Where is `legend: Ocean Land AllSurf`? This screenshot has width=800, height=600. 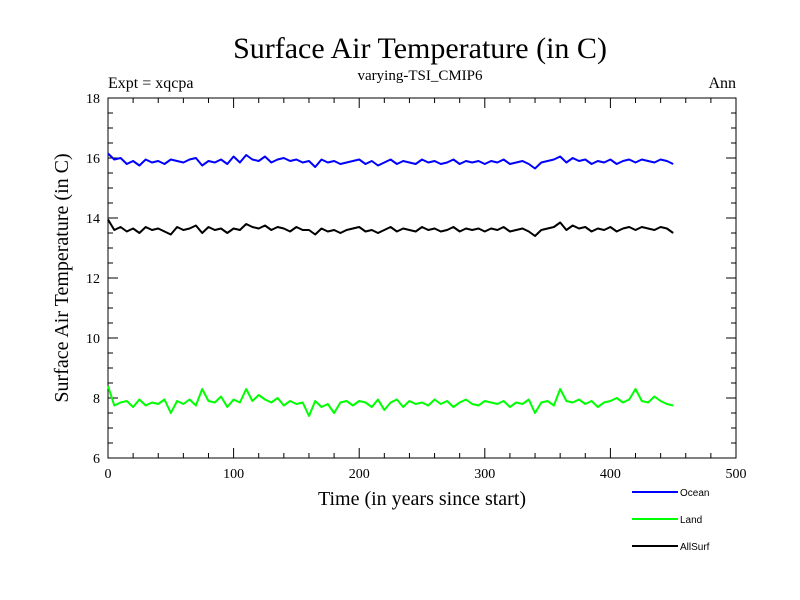
legend: Ocean Land AllSurf is located at coordinates (671, 520).